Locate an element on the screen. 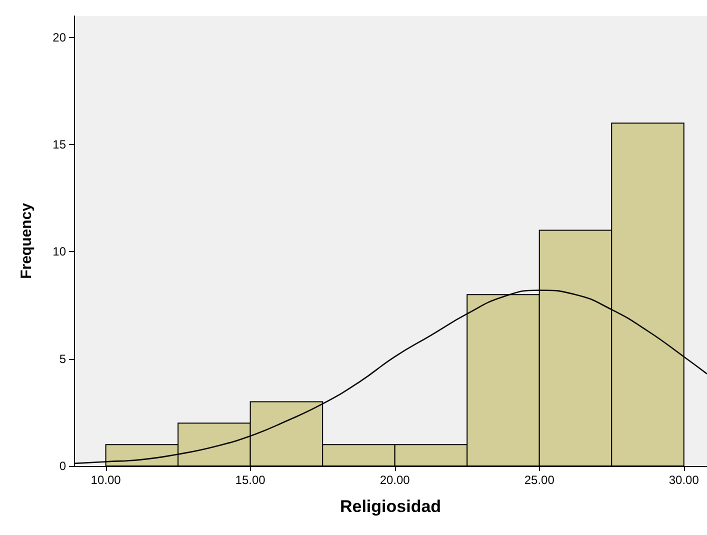 This screenshot has width=707, height=535. x-axis-title: Religiosidad is located at coordinates (391, 506).